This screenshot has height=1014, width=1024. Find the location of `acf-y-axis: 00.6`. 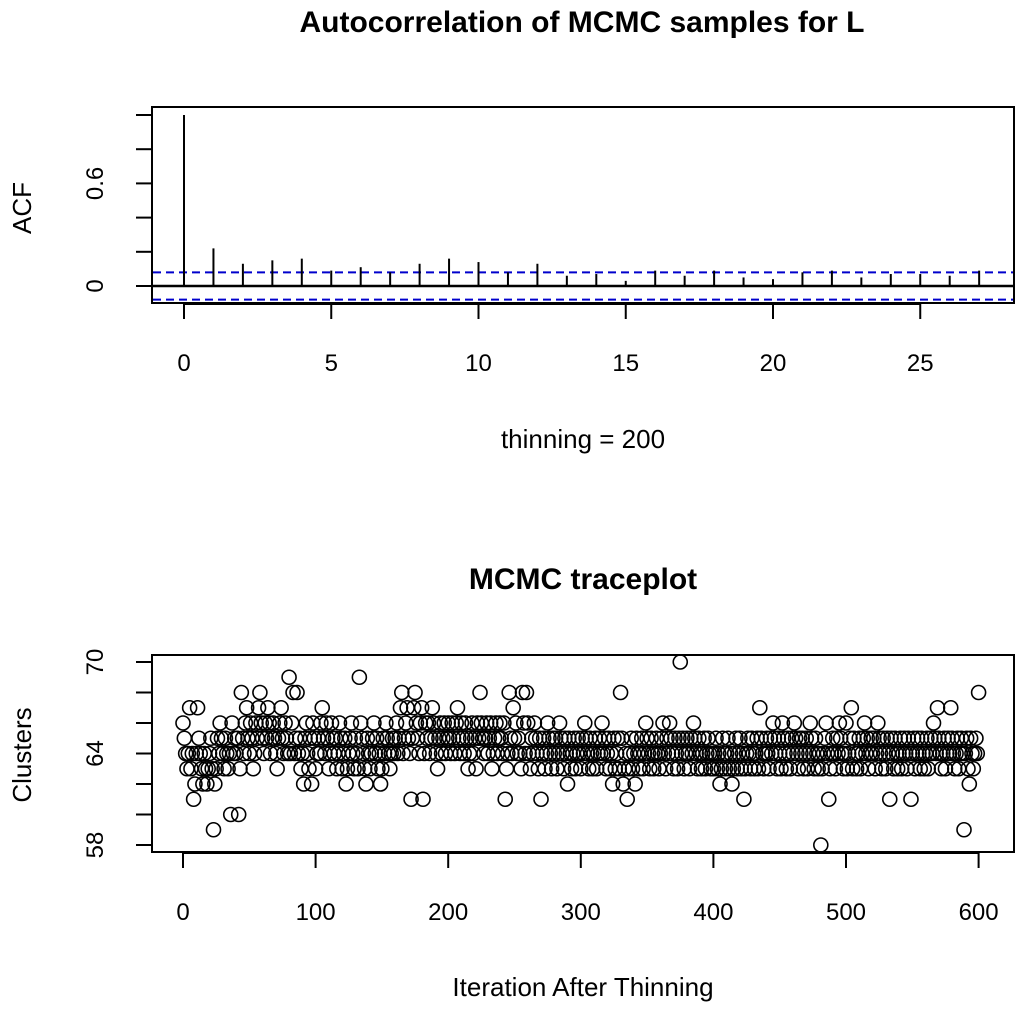

acf-y-axis: 00.6 is located at coordinates (117, 203).